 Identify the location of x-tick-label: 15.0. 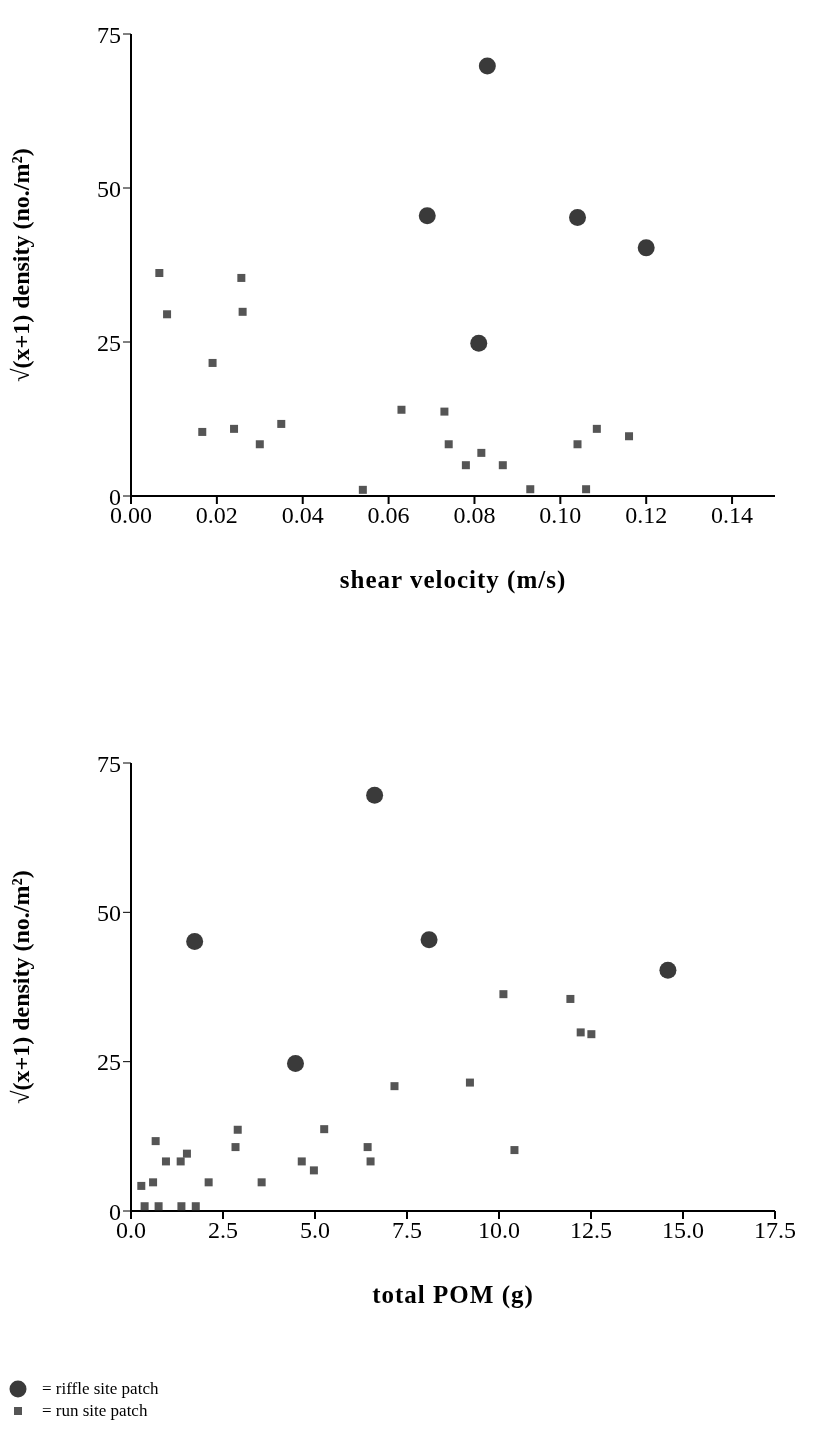
(683, 1230).